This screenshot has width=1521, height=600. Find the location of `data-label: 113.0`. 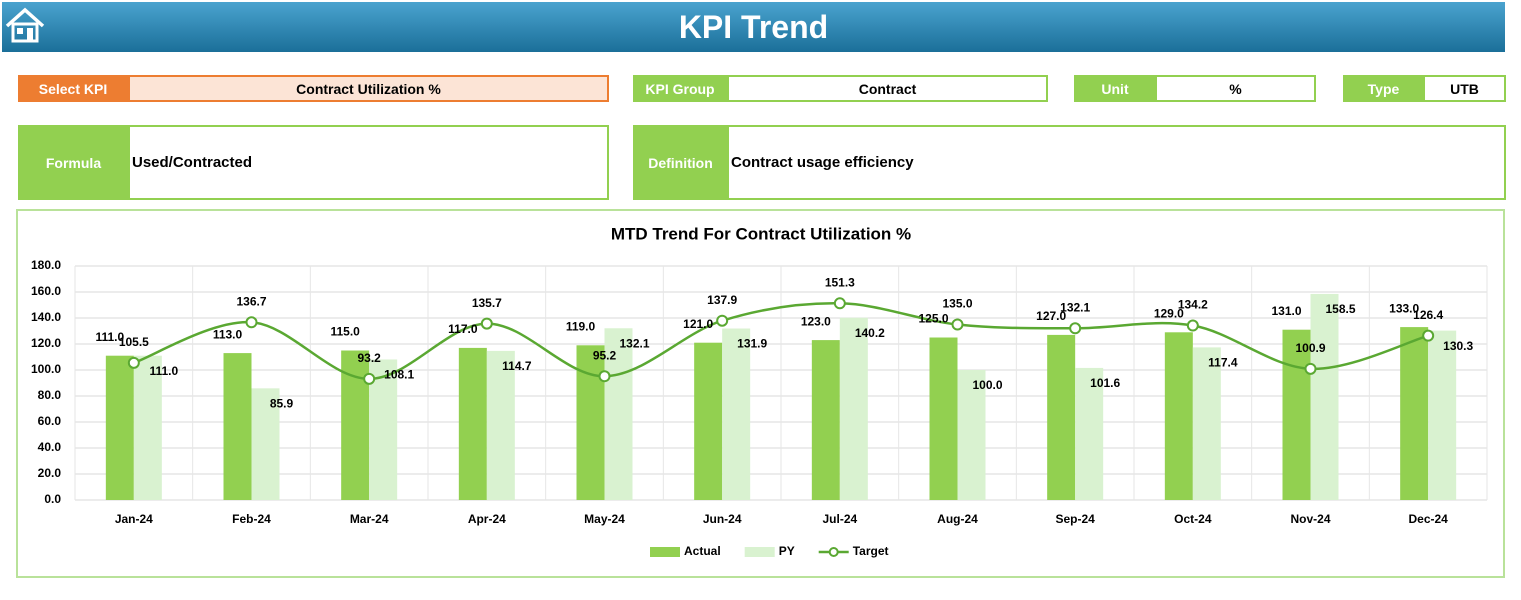

data-label: 113.0 is located at coordinates (228, 334).